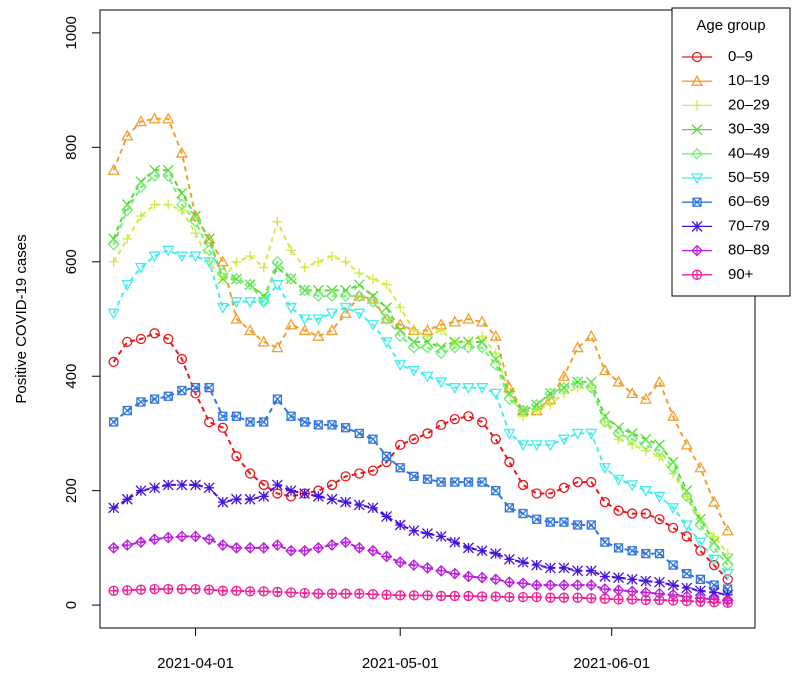 The width and height of the screenshot is (795, 678). I want to click on y-axis-label: Positive COVID-19 cases, so click(21, 318).